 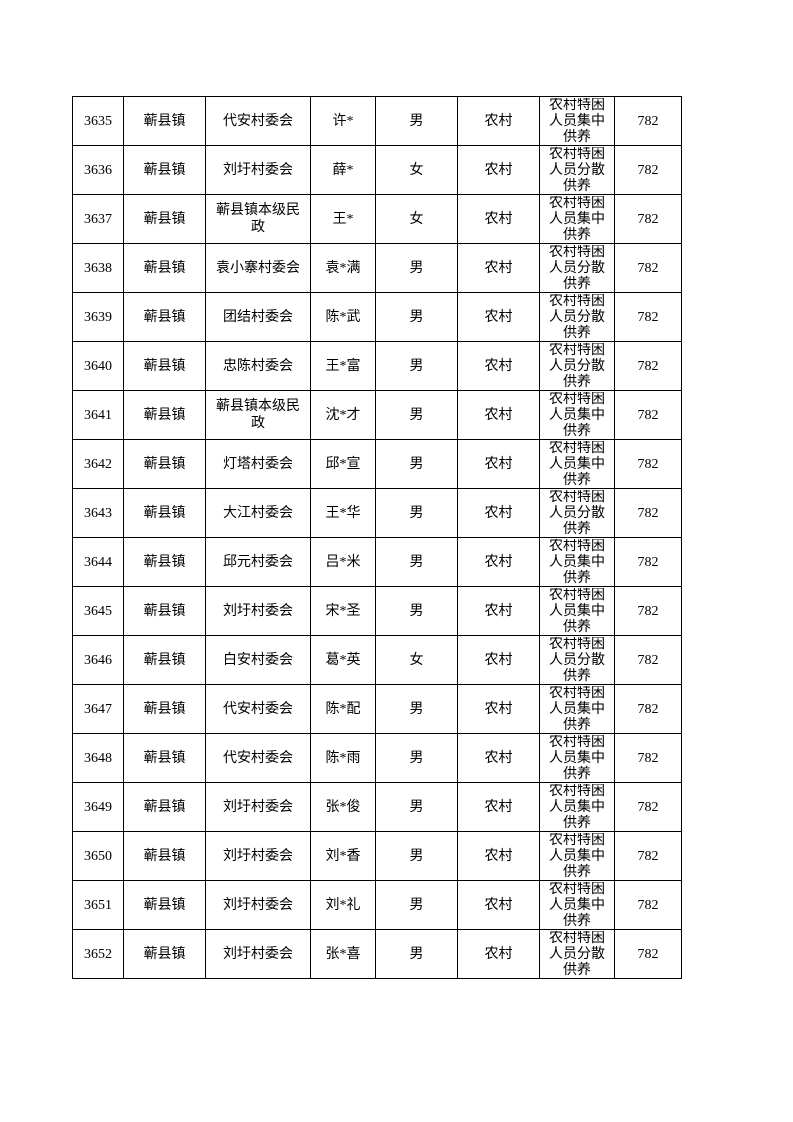 I want to click on name-cell: 王*富, so click(x=343, y=366).